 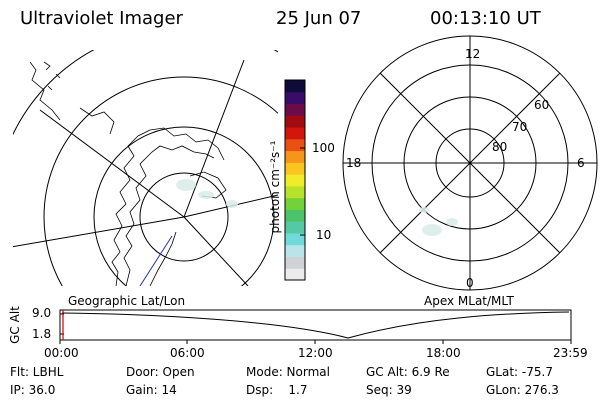 What do you see at coordinates (319, 18) in the screenshot?
I see `date-label: 25 Jun 07` at bounding box center [319, 18].